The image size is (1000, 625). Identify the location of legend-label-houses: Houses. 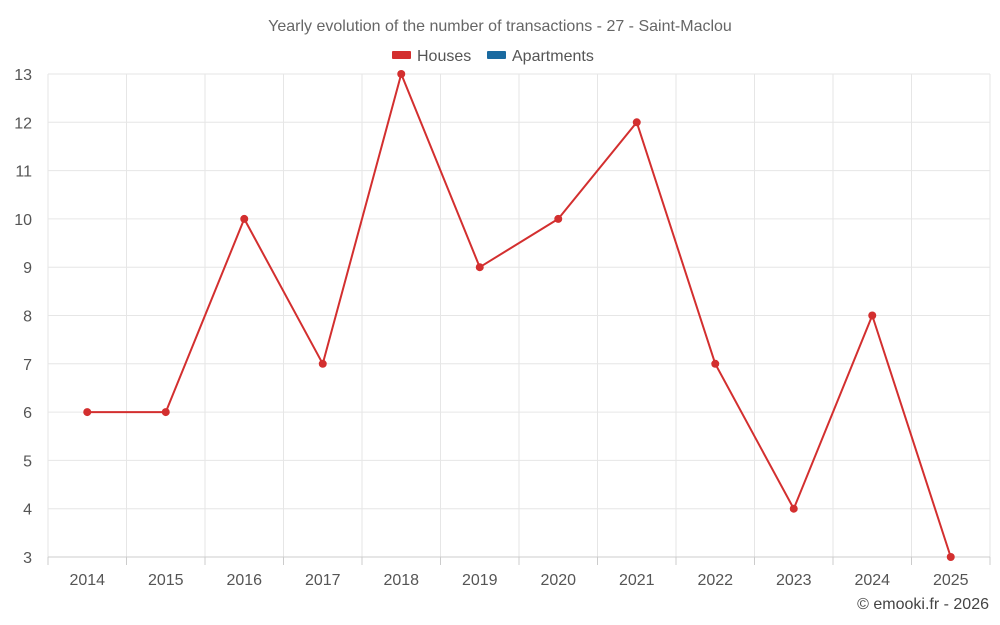
(444, 56).